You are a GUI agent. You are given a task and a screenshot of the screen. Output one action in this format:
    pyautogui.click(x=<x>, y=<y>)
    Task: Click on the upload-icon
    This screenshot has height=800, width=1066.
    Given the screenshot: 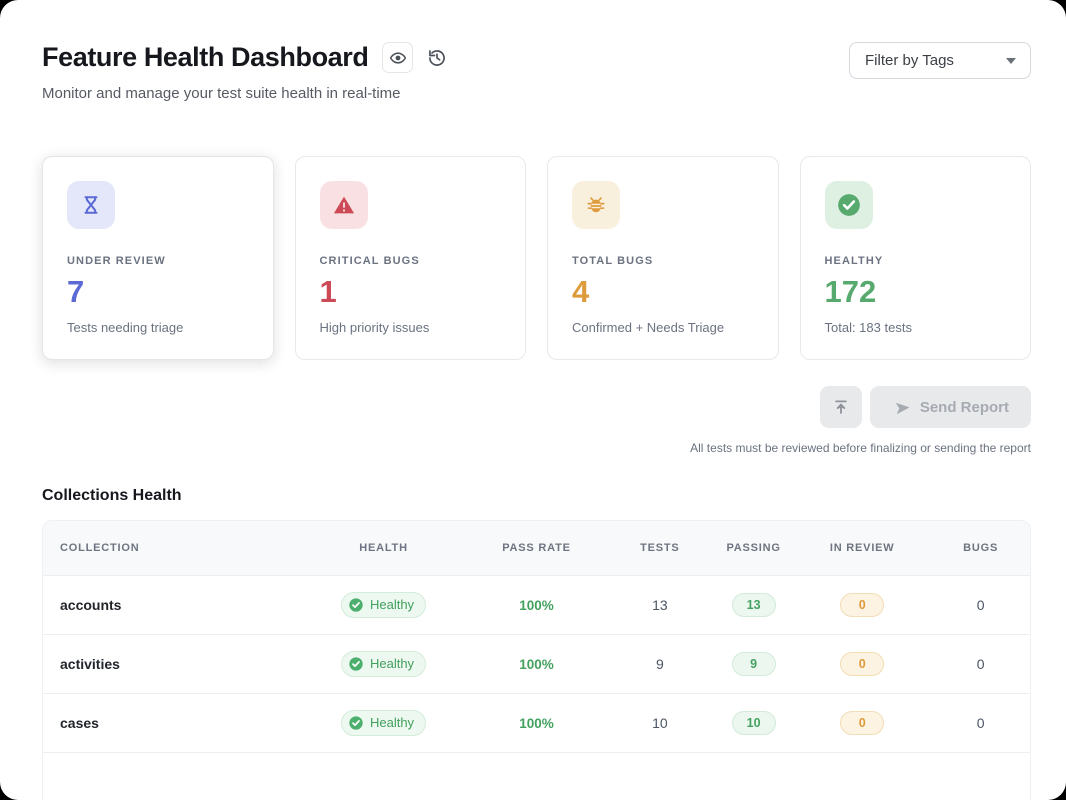 What is the action you would take?
    pyautogui.click(x=841, y=407)
    